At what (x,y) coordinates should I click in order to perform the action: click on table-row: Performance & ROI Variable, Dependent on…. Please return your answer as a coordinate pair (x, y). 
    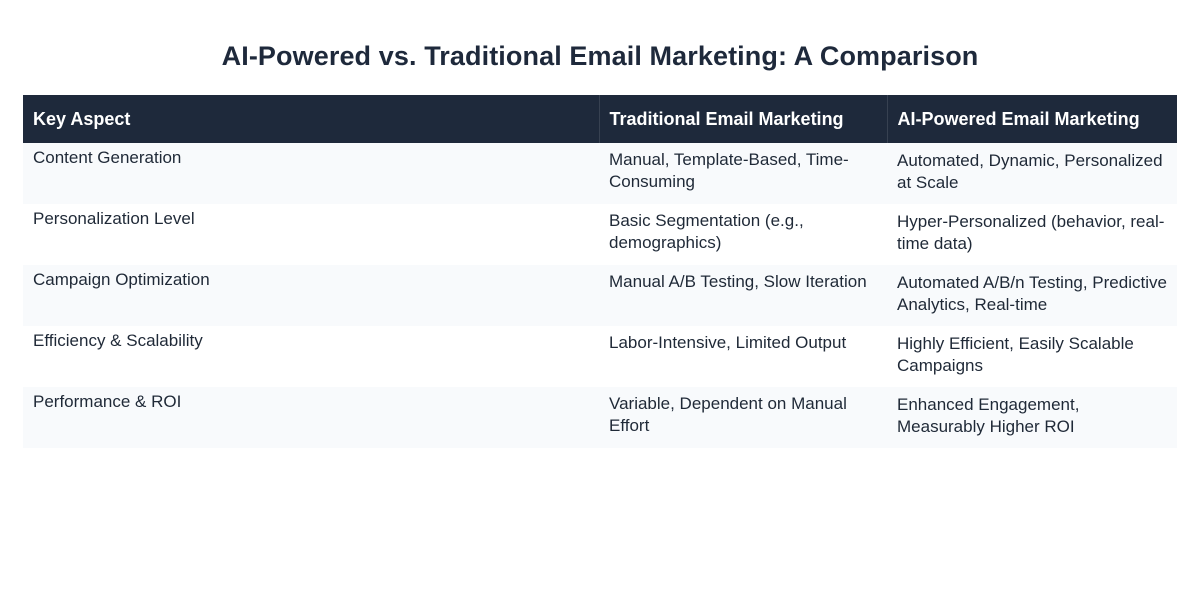
    Looking at the image, I should click on (600, 417).